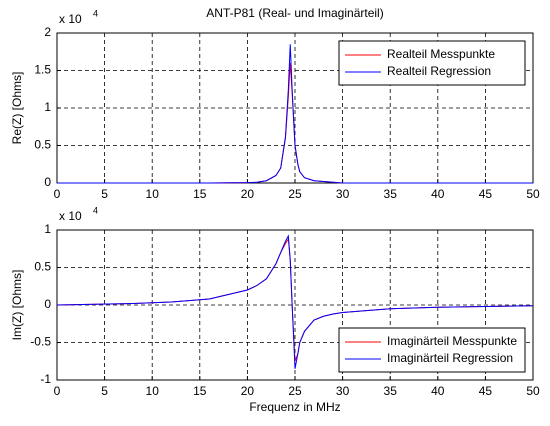 The height and width of the screenshot is (426, 550). I want to click on y-tick-label: -1, so click(45, 379).